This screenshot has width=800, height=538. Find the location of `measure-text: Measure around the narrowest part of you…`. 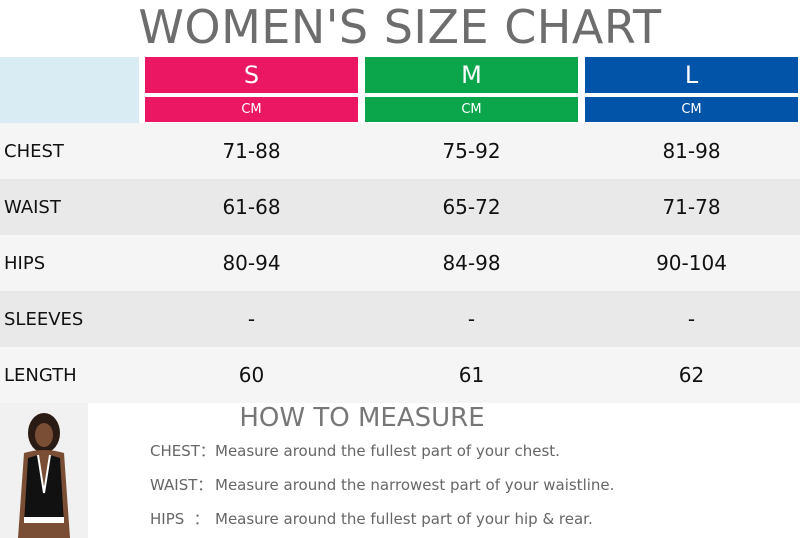

measure-text: Measure around the narrowest part of you… is located at coordinates (415, 485).